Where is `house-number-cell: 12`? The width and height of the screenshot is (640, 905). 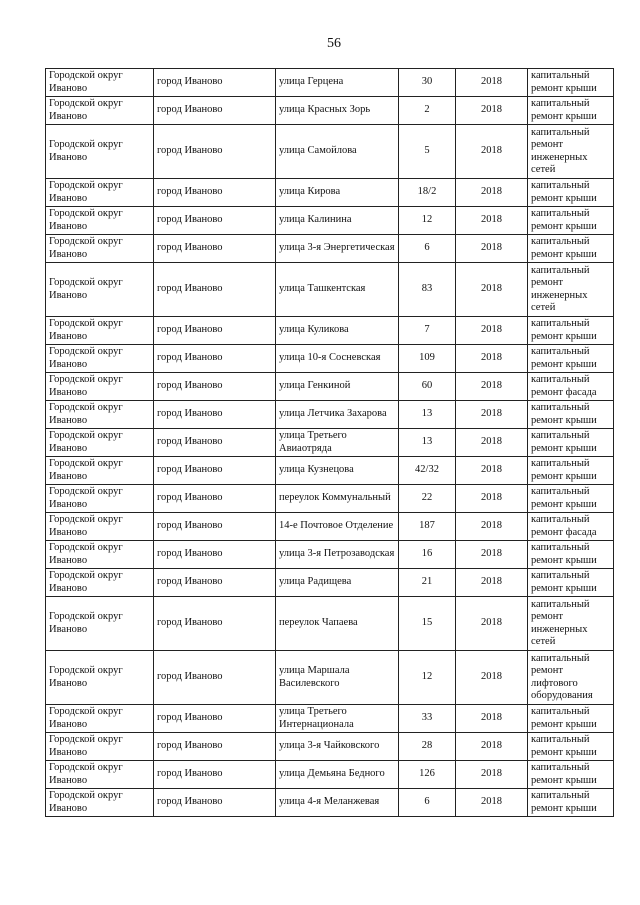 house-number-cell: 12 is located at coordinates (427, 677).